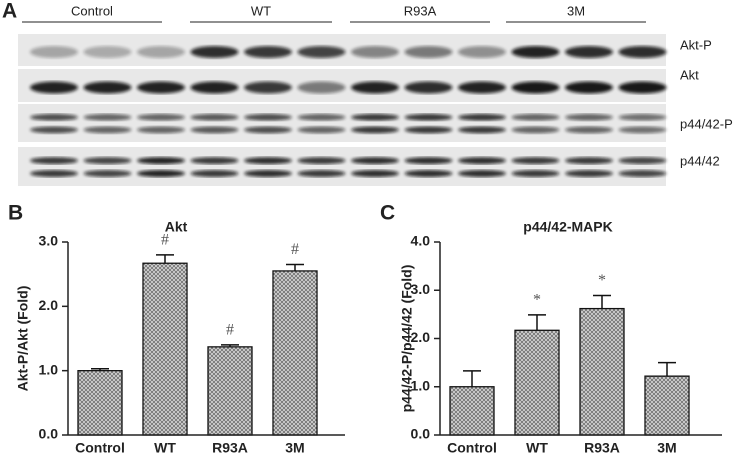  I want to click on y-tick-label: 4.0, so click(421, 241).